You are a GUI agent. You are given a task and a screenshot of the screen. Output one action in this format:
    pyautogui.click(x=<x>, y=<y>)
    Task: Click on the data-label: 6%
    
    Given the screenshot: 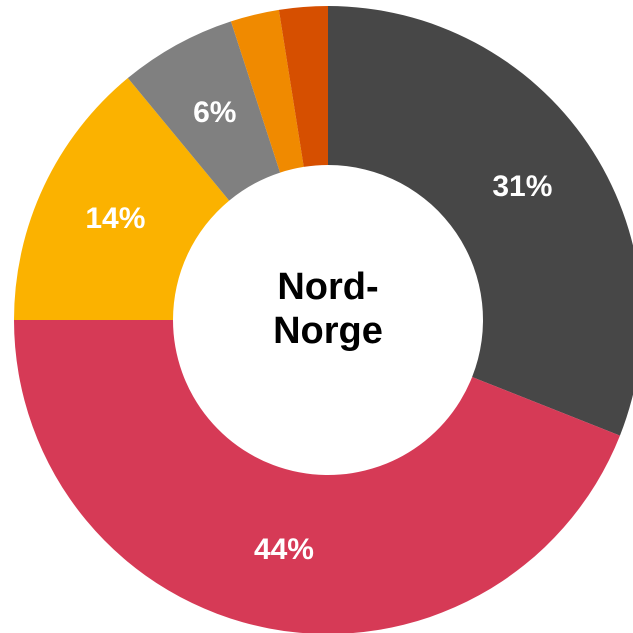 What is the action you would take?
    pyautogui.click(x=214, y=112)
    